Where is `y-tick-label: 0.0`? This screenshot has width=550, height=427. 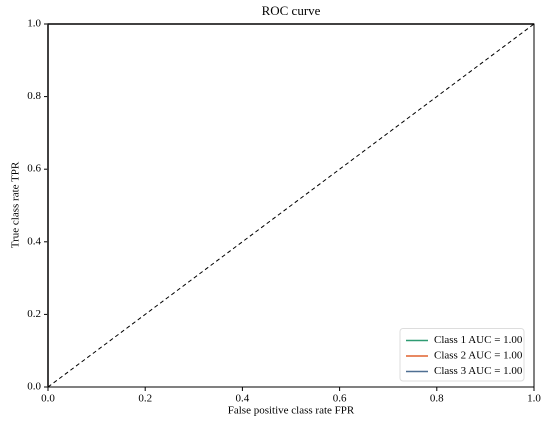
y-tick-label: 0.0 is located at coordinates (34, 387).